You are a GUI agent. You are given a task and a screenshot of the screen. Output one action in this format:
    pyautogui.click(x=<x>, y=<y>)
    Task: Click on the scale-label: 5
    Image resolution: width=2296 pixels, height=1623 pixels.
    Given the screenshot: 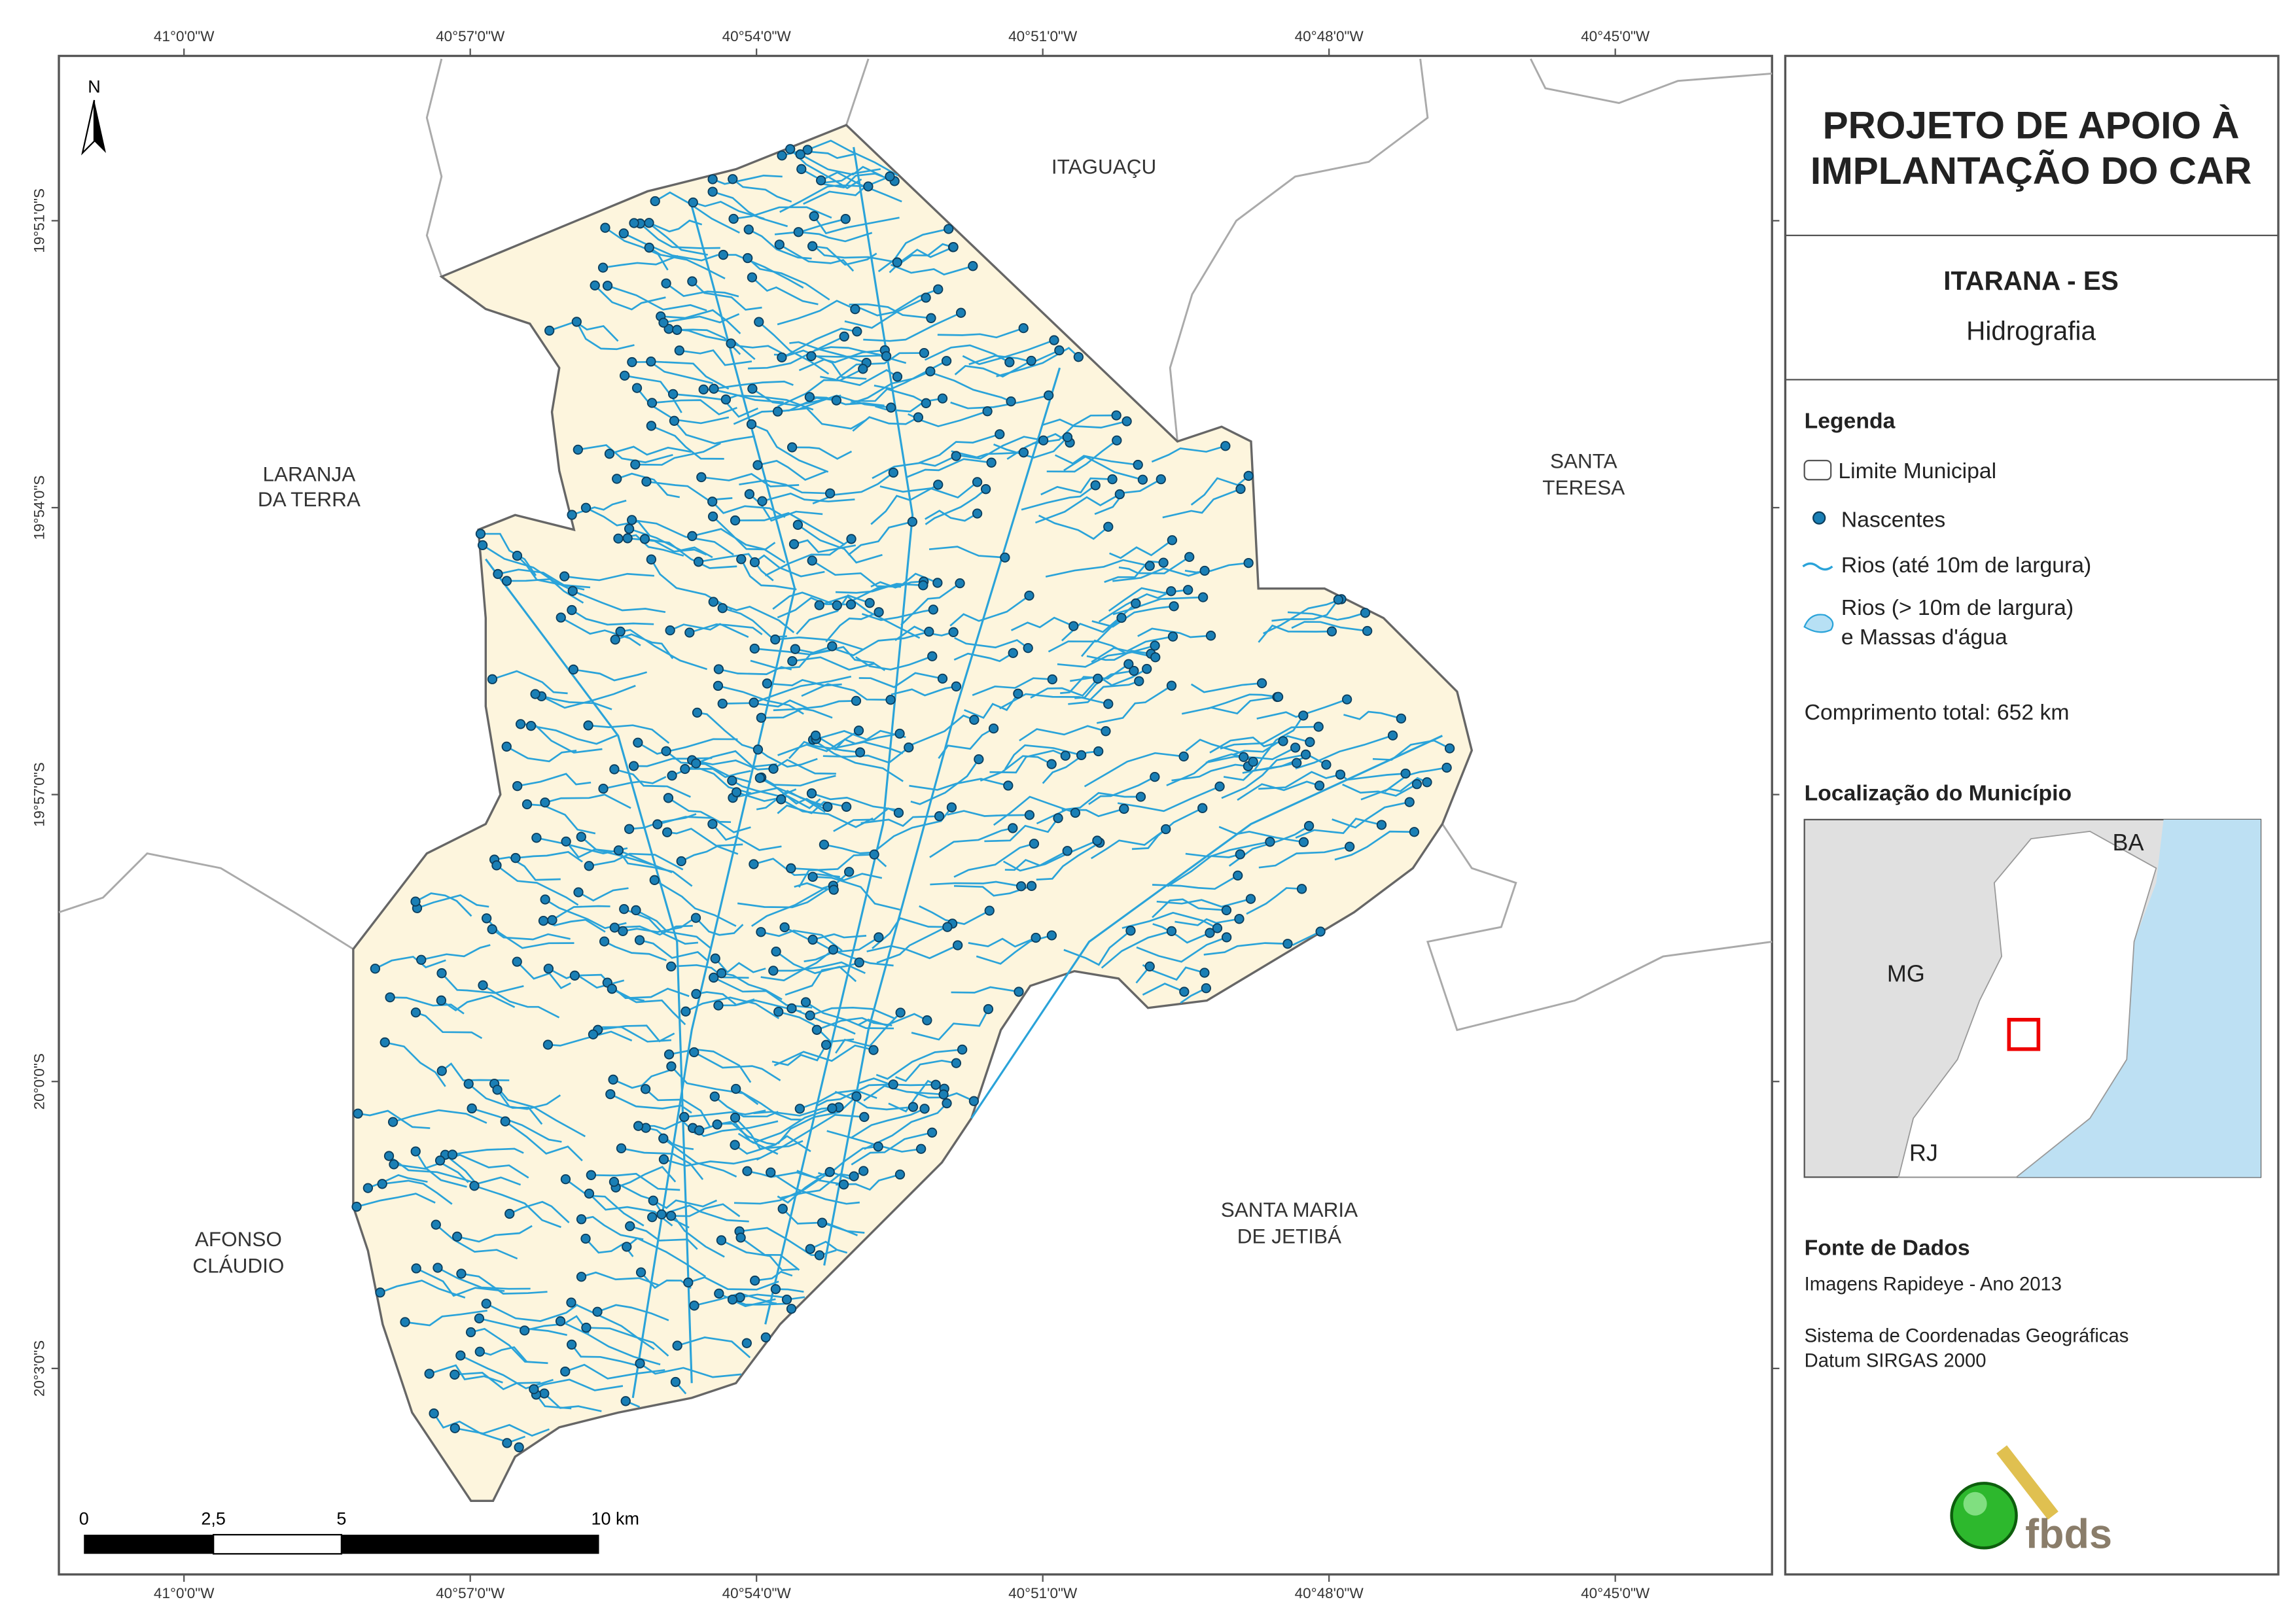 What is the action you would take?
    pyautogui.click(x=341, y=1518)
    